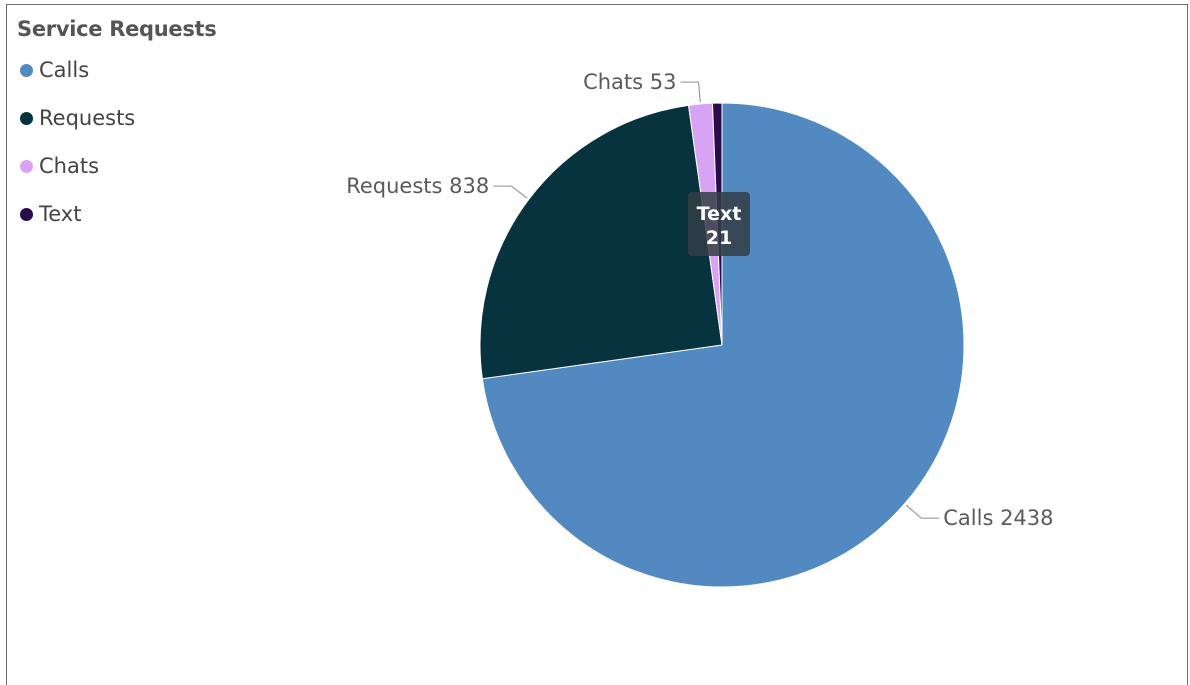 This screenshot has width=1190, height=685. Describe the element at coordinates (417, 186) in the screenshot. I see `data-label-requests: Requests 838` at that location.